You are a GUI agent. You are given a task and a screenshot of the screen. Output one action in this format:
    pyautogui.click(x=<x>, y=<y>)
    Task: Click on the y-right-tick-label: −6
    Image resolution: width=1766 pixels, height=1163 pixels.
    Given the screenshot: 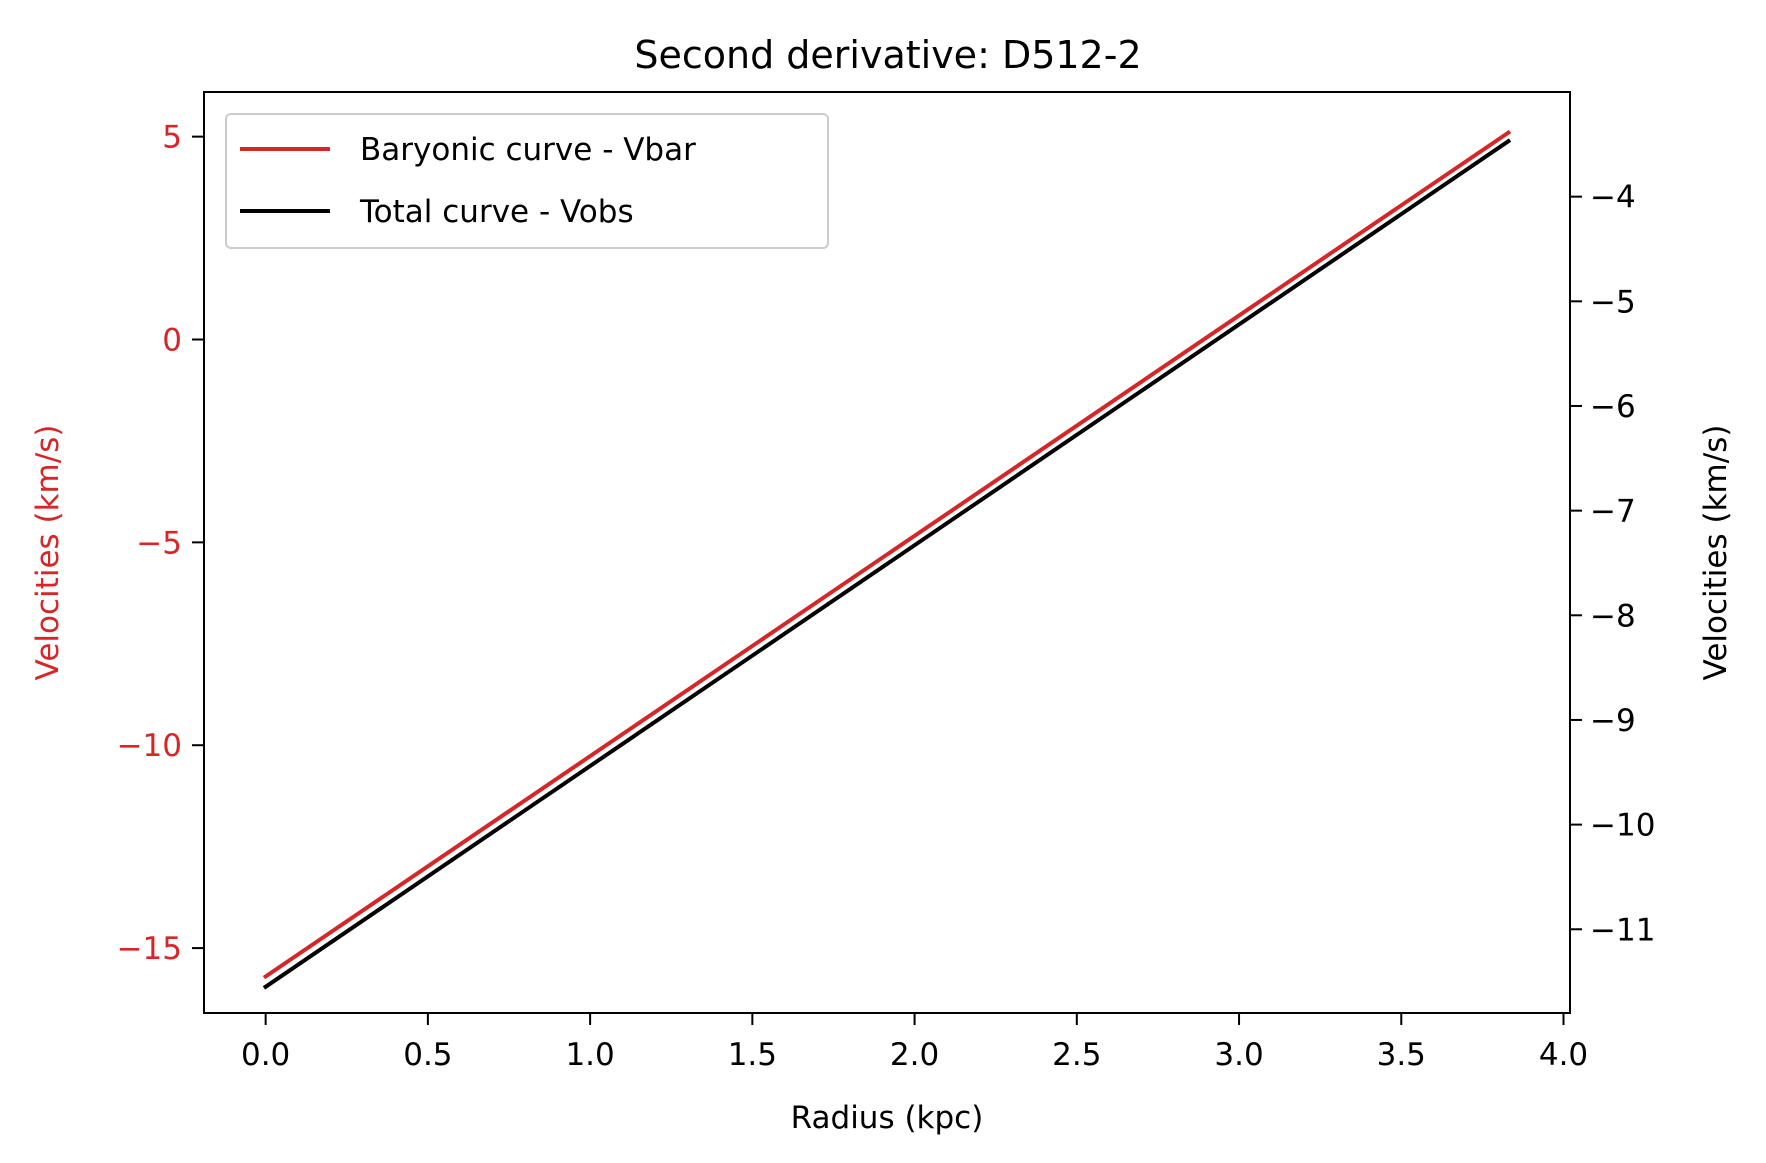 What is the action you would take?
    pyautogui.click(x=1613, y=407)
    